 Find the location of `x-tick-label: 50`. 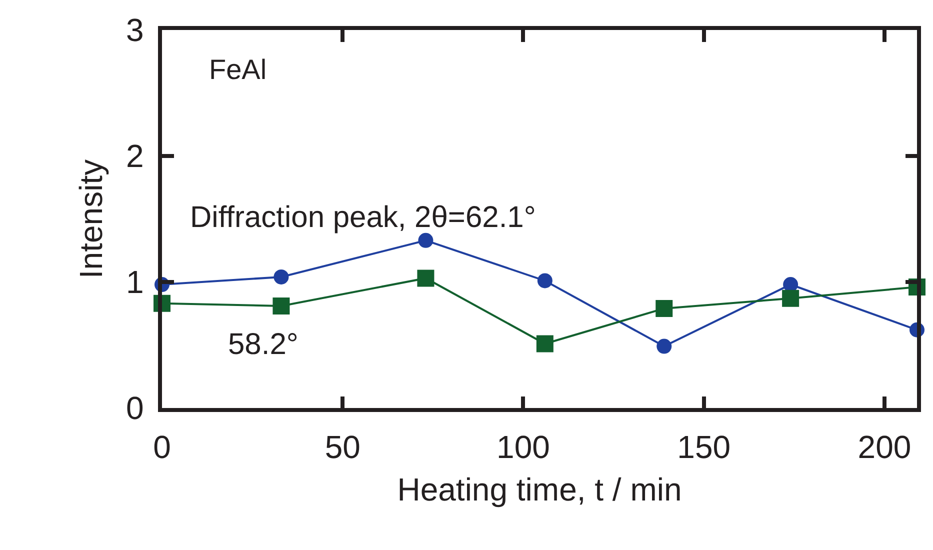

x-tick-label: 50 is located at coordinates (342, 447).